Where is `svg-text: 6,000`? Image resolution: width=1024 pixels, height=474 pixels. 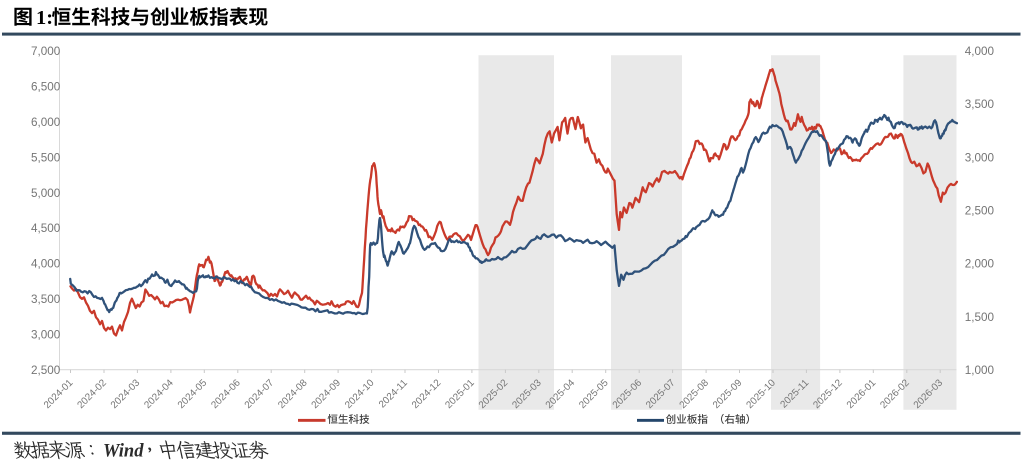 svg-text: 6,000 is located at coordinates (46, 122).